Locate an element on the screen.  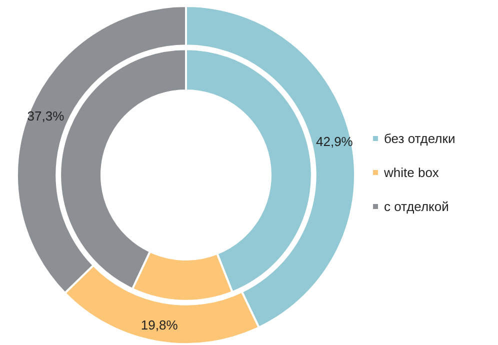
legend-label: white box is located at coordinates (411, 172).